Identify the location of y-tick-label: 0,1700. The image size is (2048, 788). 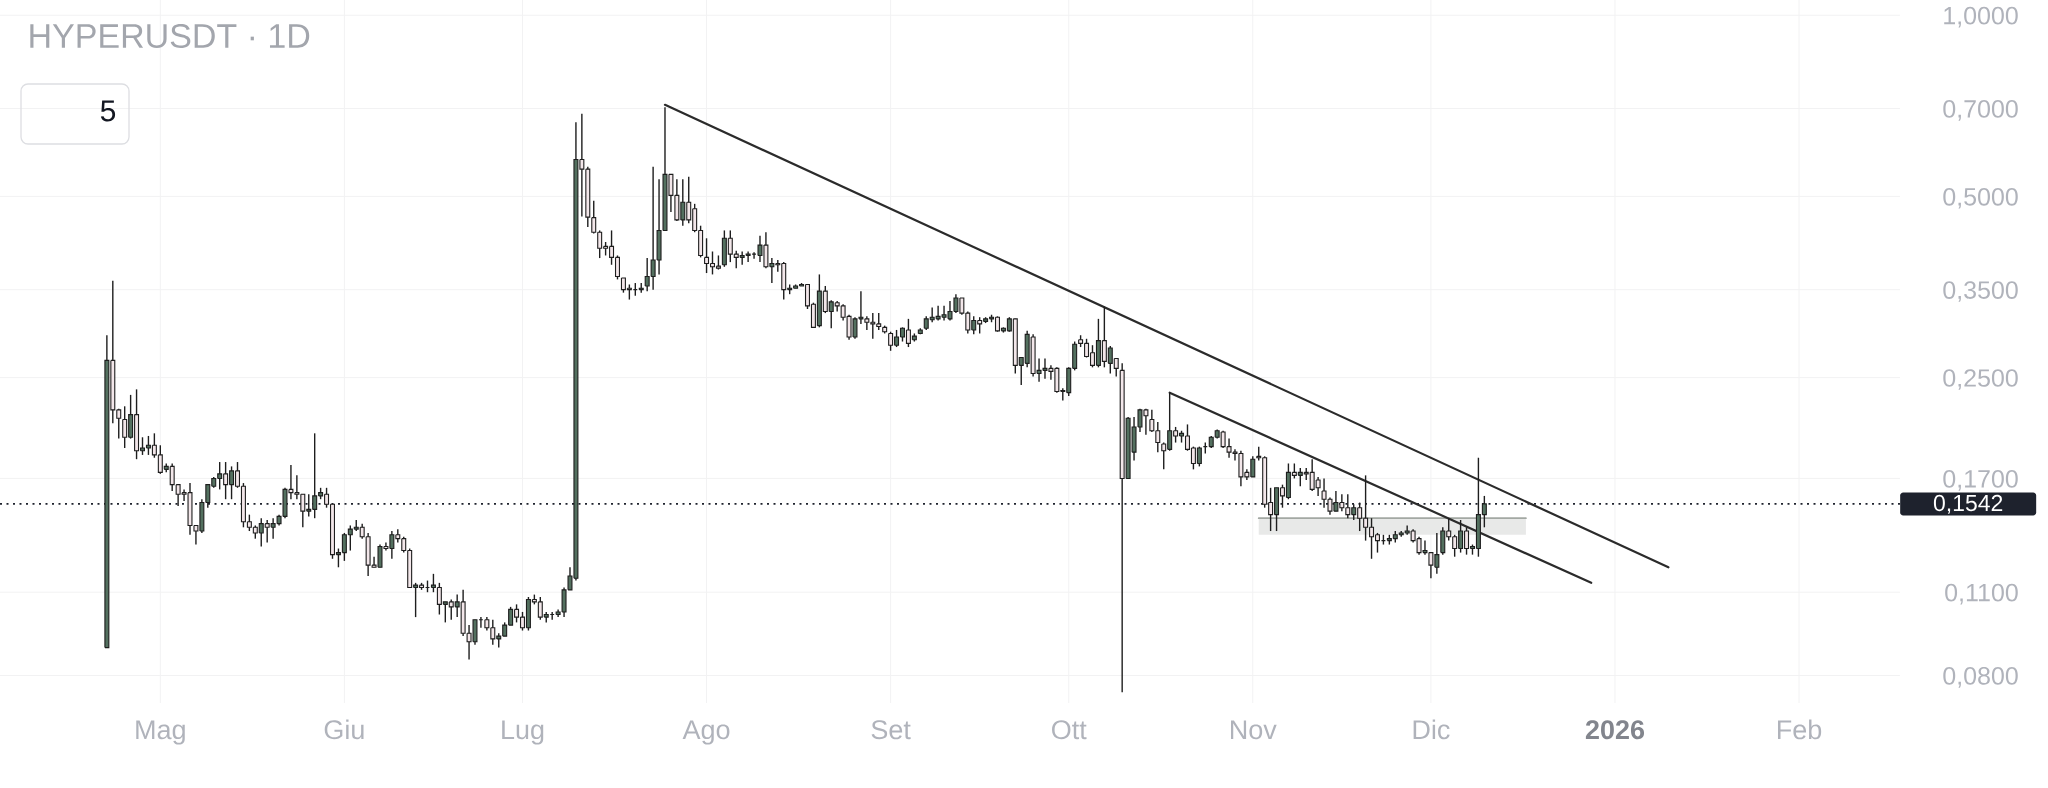
(1980, 480).